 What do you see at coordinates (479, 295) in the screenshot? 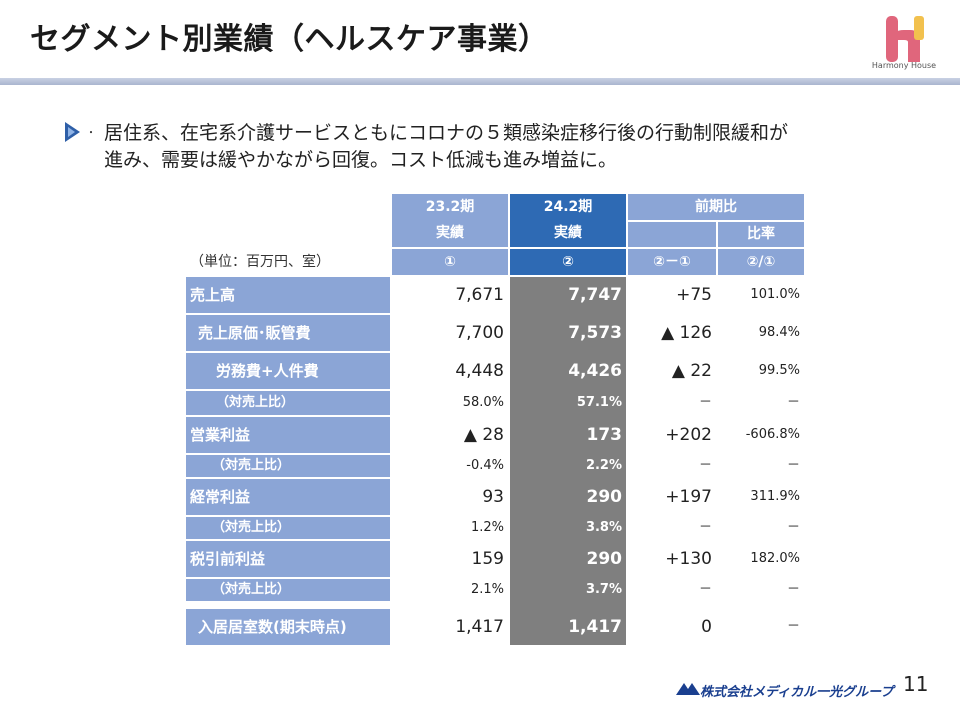
I see `cell-prev: 7,671` at bounding box center [479, 295].